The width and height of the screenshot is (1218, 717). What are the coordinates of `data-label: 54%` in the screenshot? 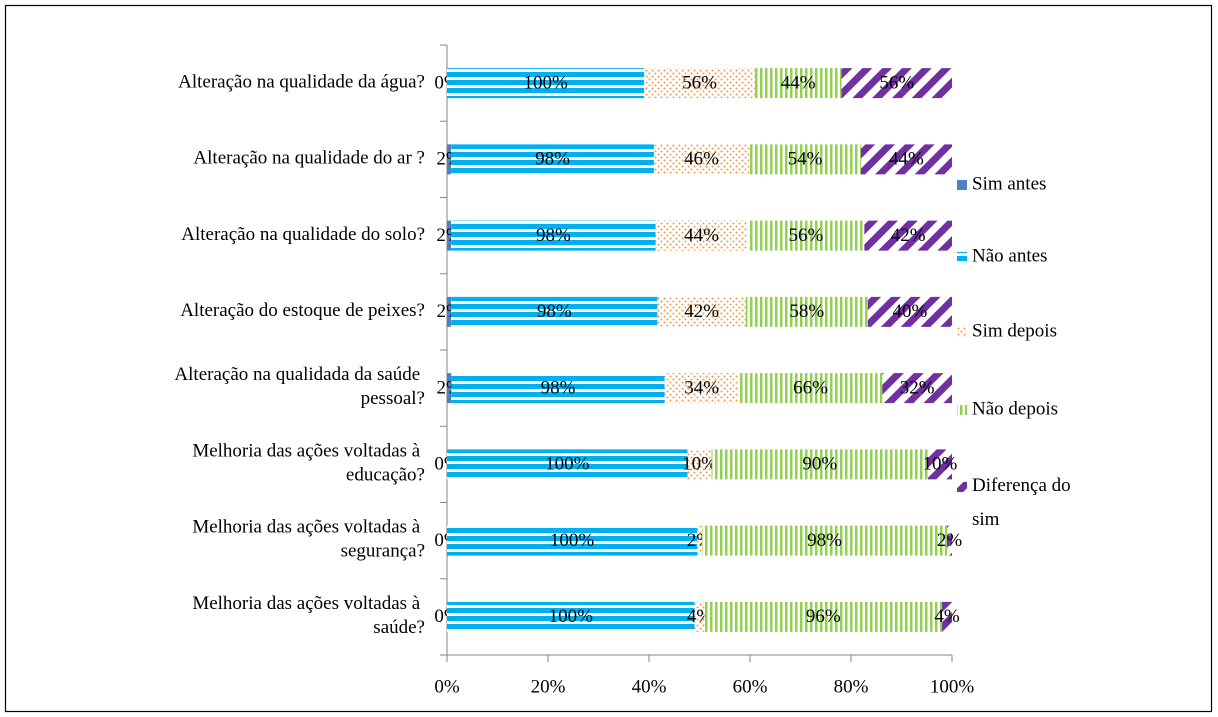 It's located at (805, 159).